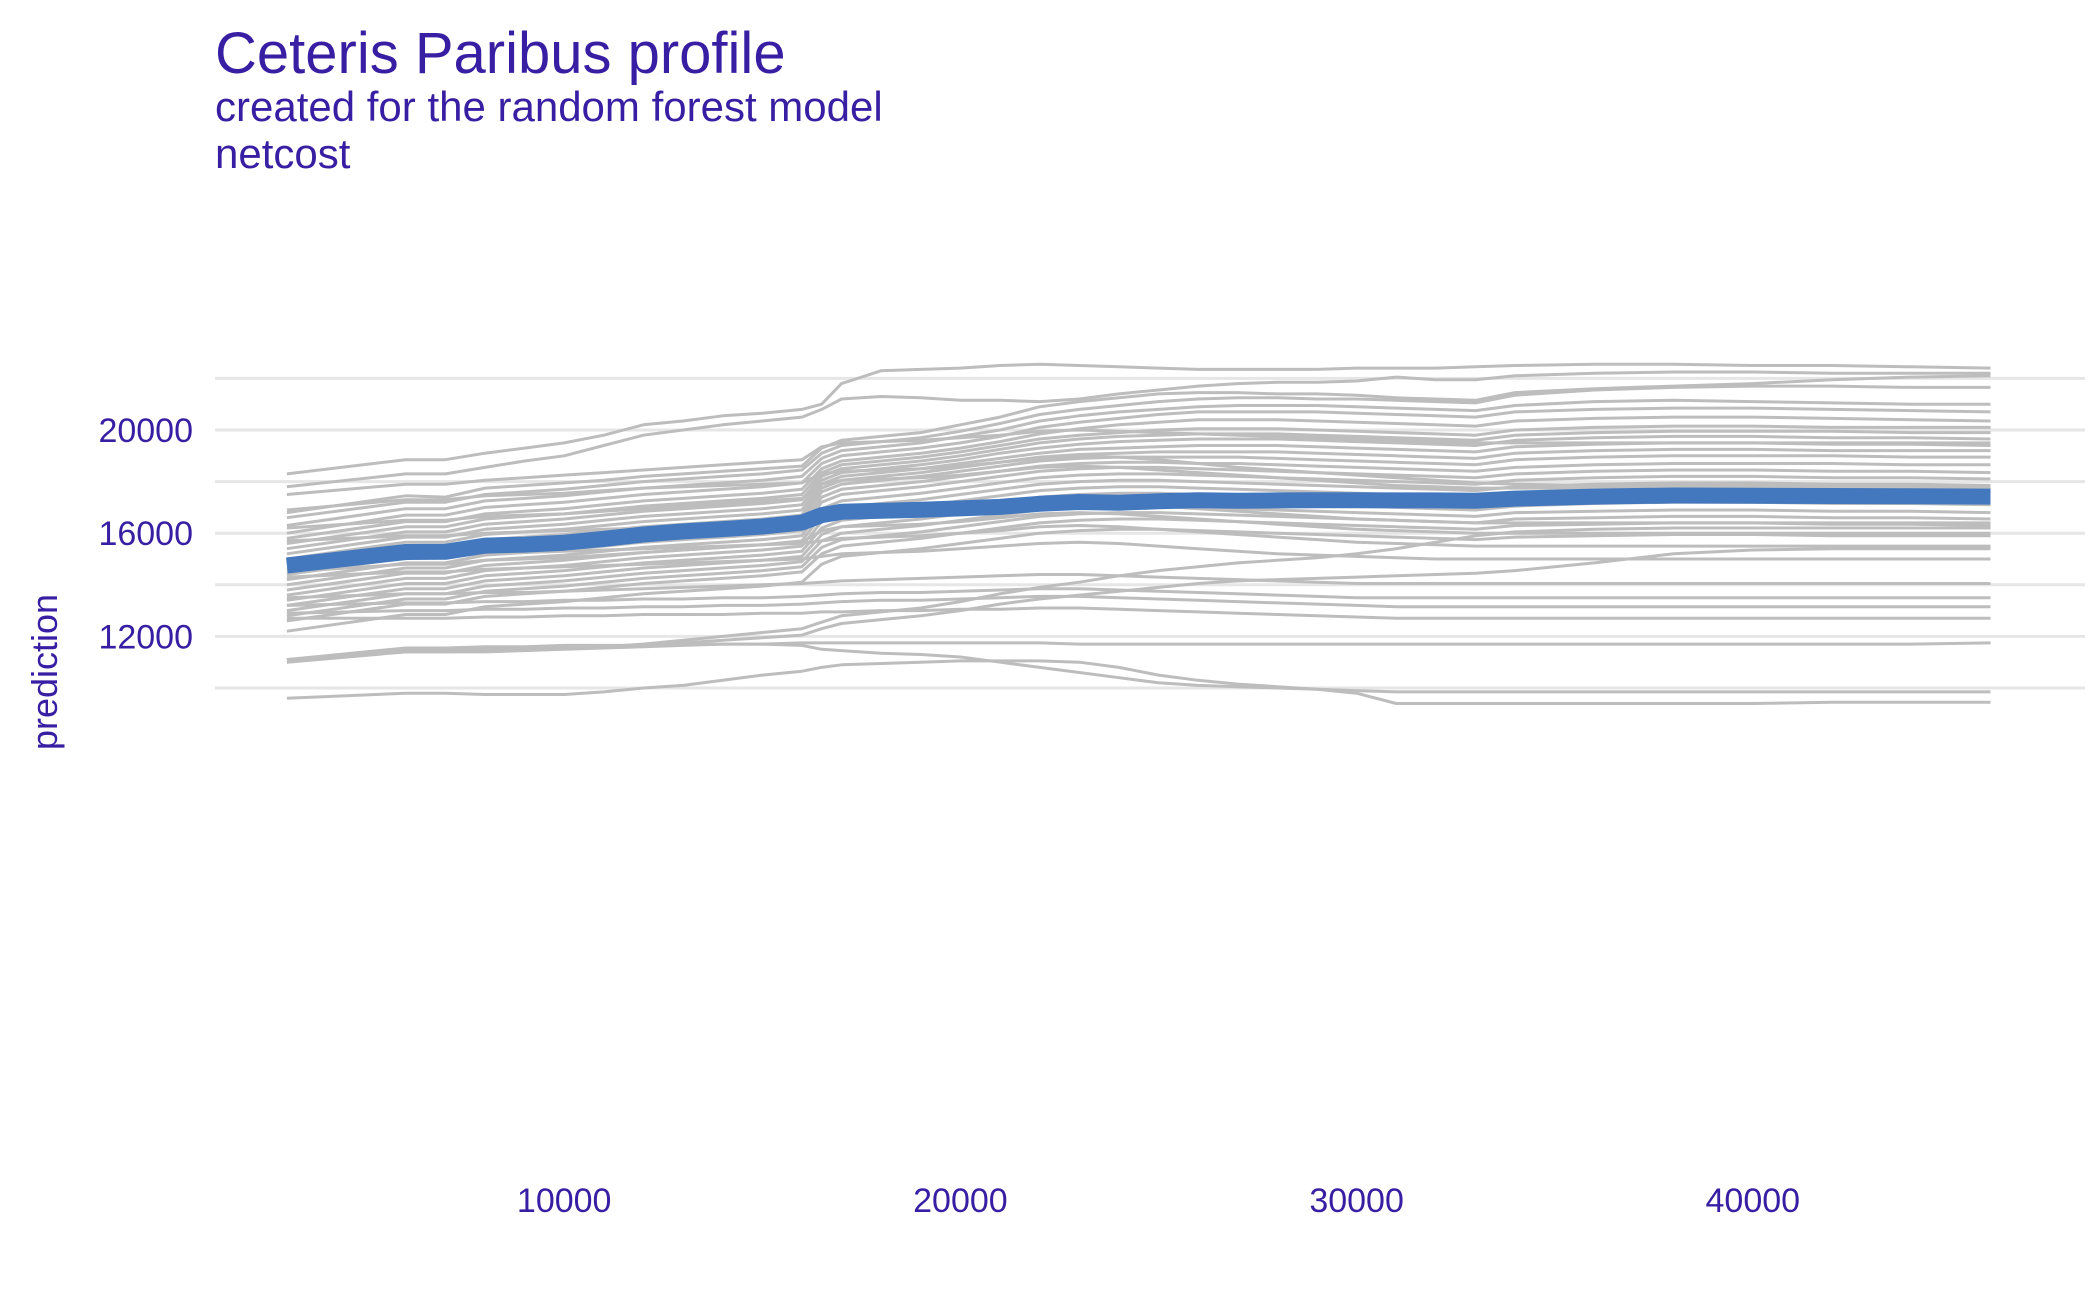 This screenshot has width=2100, height=1297. I want to click on x-tick-labels: 10000 20000 30000 40000, so click(1158, 1201).